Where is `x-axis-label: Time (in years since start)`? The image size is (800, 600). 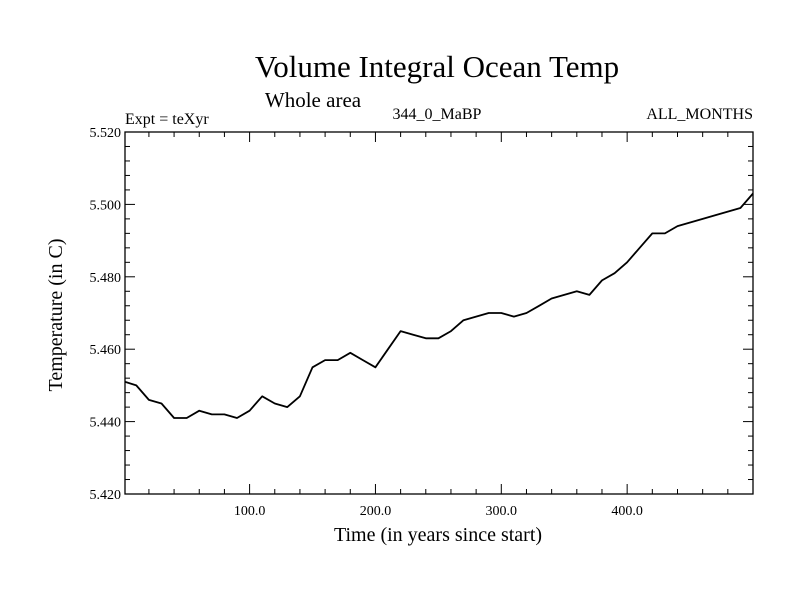 x-axis-label: Time (in years since start) is located at coordinates (438, 535).